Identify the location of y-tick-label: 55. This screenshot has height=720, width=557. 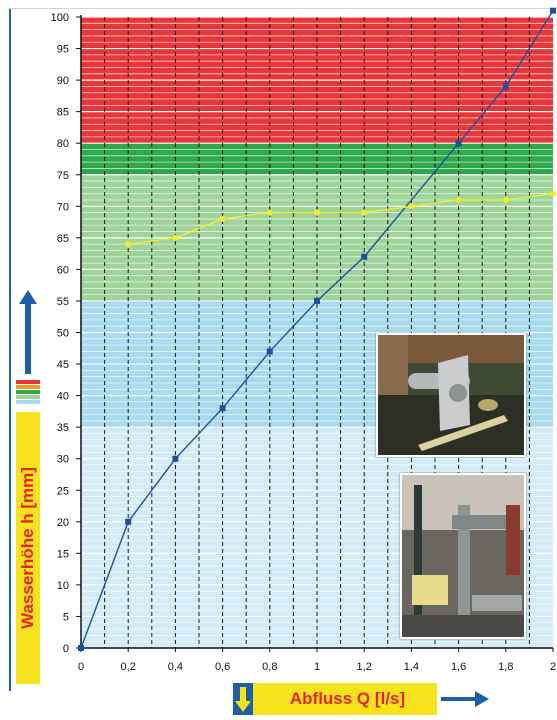
(63, 302).